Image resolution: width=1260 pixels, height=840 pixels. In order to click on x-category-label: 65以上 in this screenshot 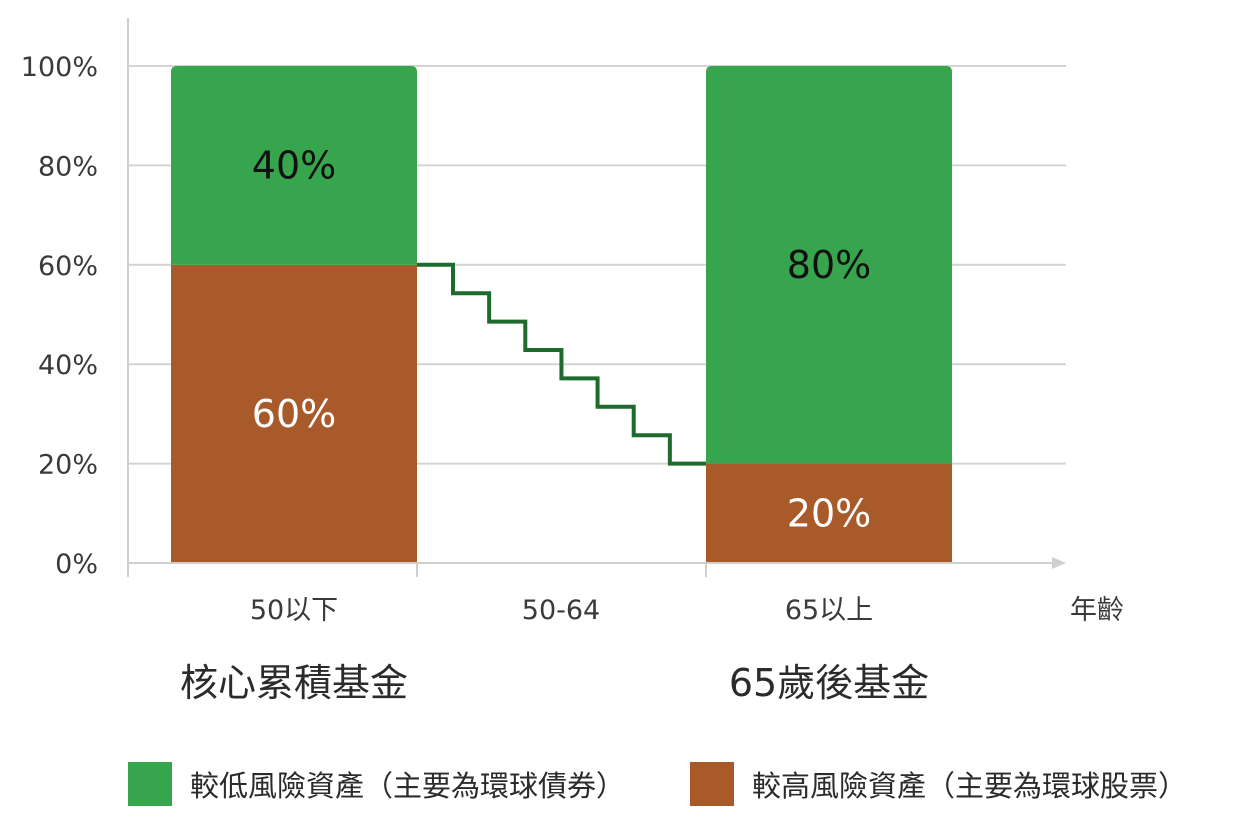, I will do `click(829, 610)`.